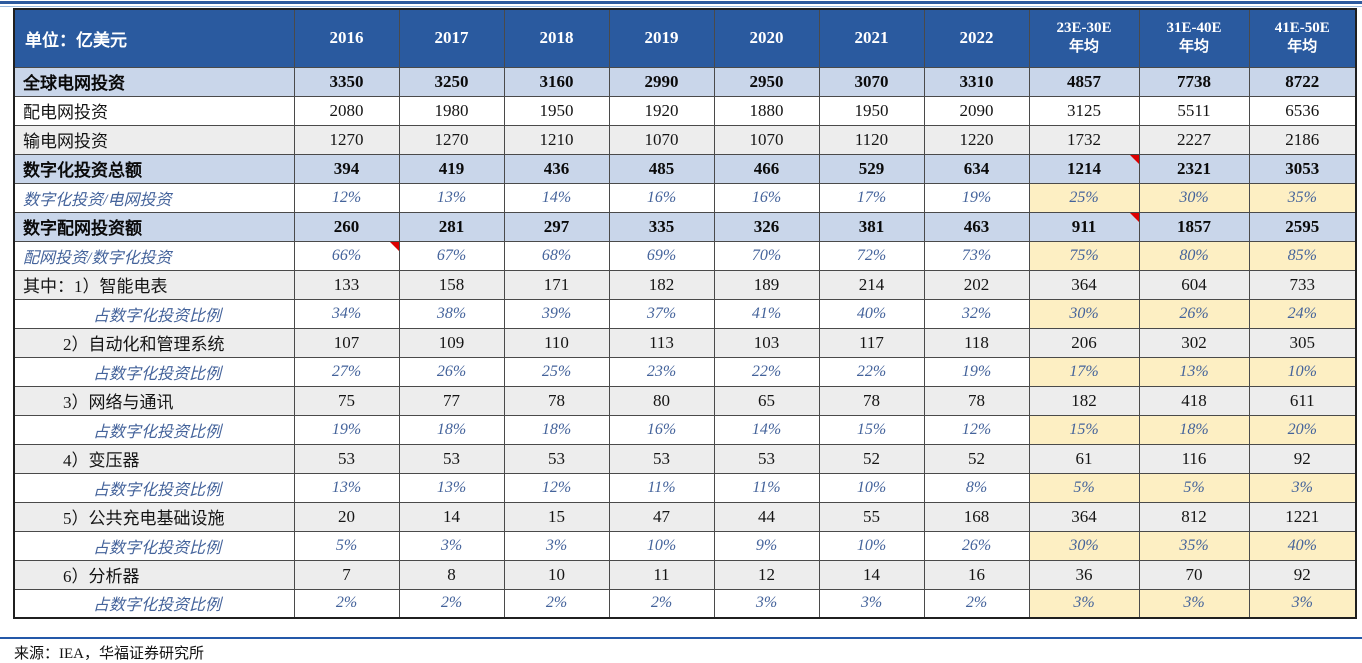 The width and height of the screenshot is (1362, 663). I want to click on cell: 117, so click(871, 342).